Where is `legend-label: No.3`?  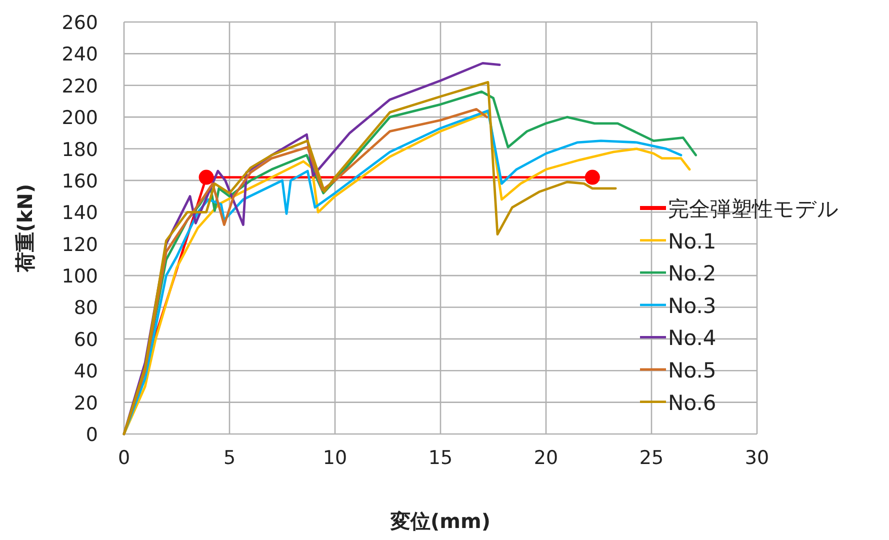 legend-label: No.3 is located at coordinates (692, 306).